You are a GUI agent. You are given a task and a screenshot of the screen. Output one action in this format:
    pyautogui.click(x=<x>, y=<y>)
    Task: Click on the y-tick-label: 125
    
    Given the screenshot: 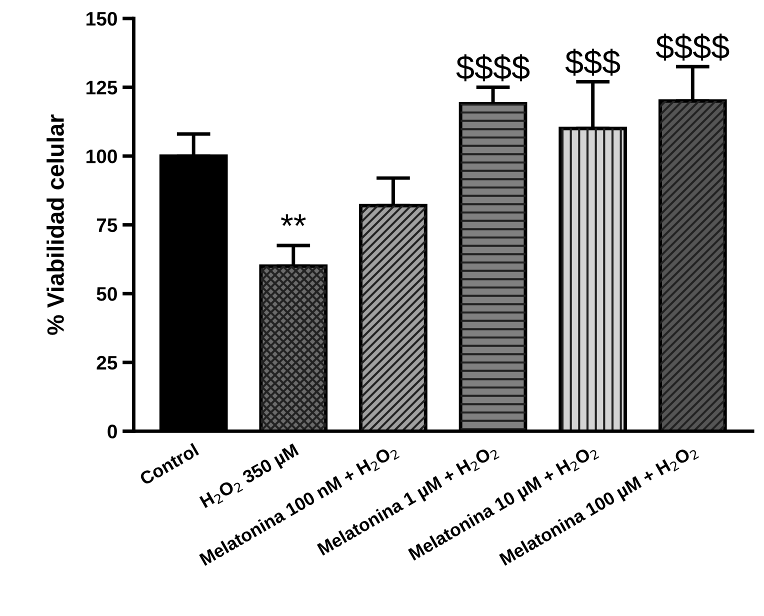 What is the action you would take?
    pyautogui.click(x=102, y=87)
    